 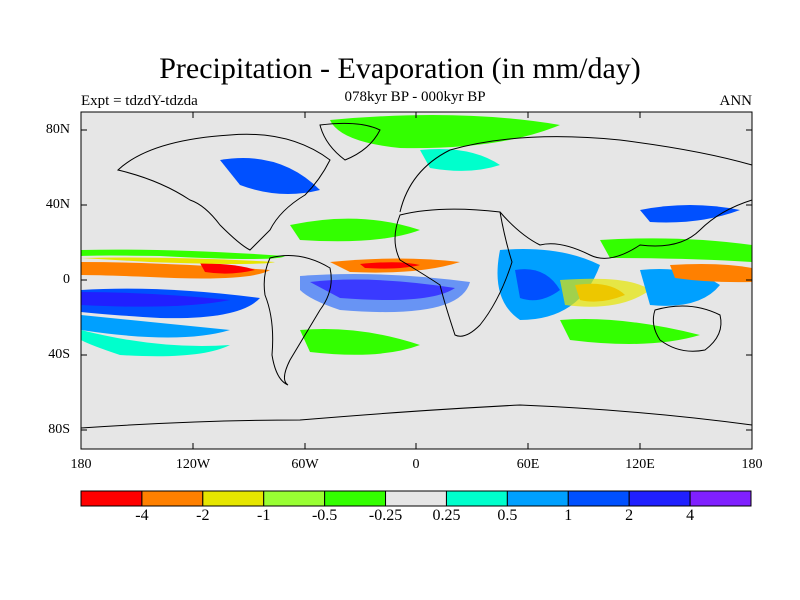 What do you see at coordinates (59, 429) in the screenshot?
I see `y-tick-label: 80S` at bounding box center [59, 429].